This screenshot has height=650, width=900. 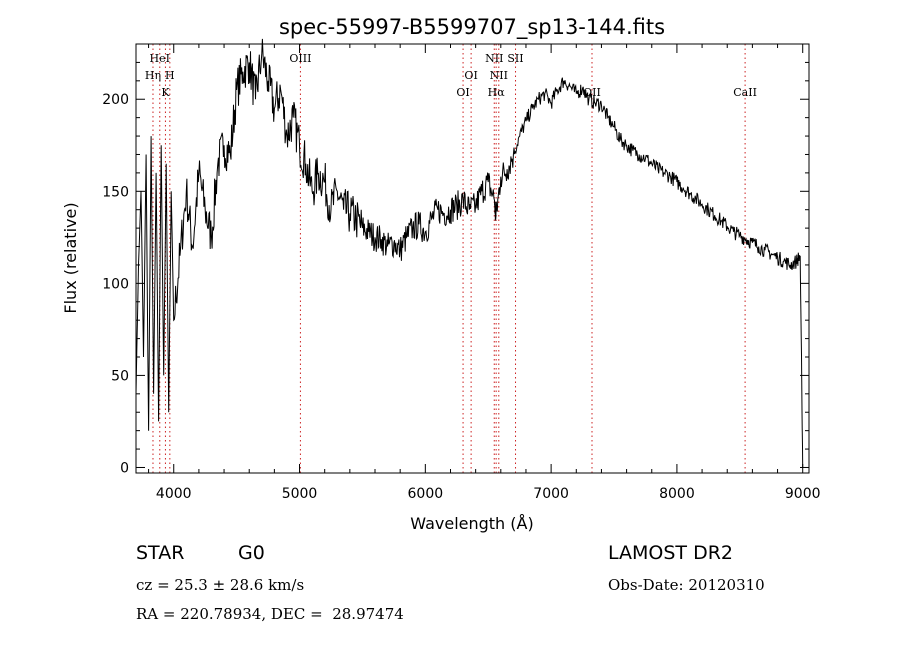 What do you see at coordinates (471, 523) in the screenshot?
I see `x-axis-label: Wavelength (Å)` at bounding box center [471, 523].